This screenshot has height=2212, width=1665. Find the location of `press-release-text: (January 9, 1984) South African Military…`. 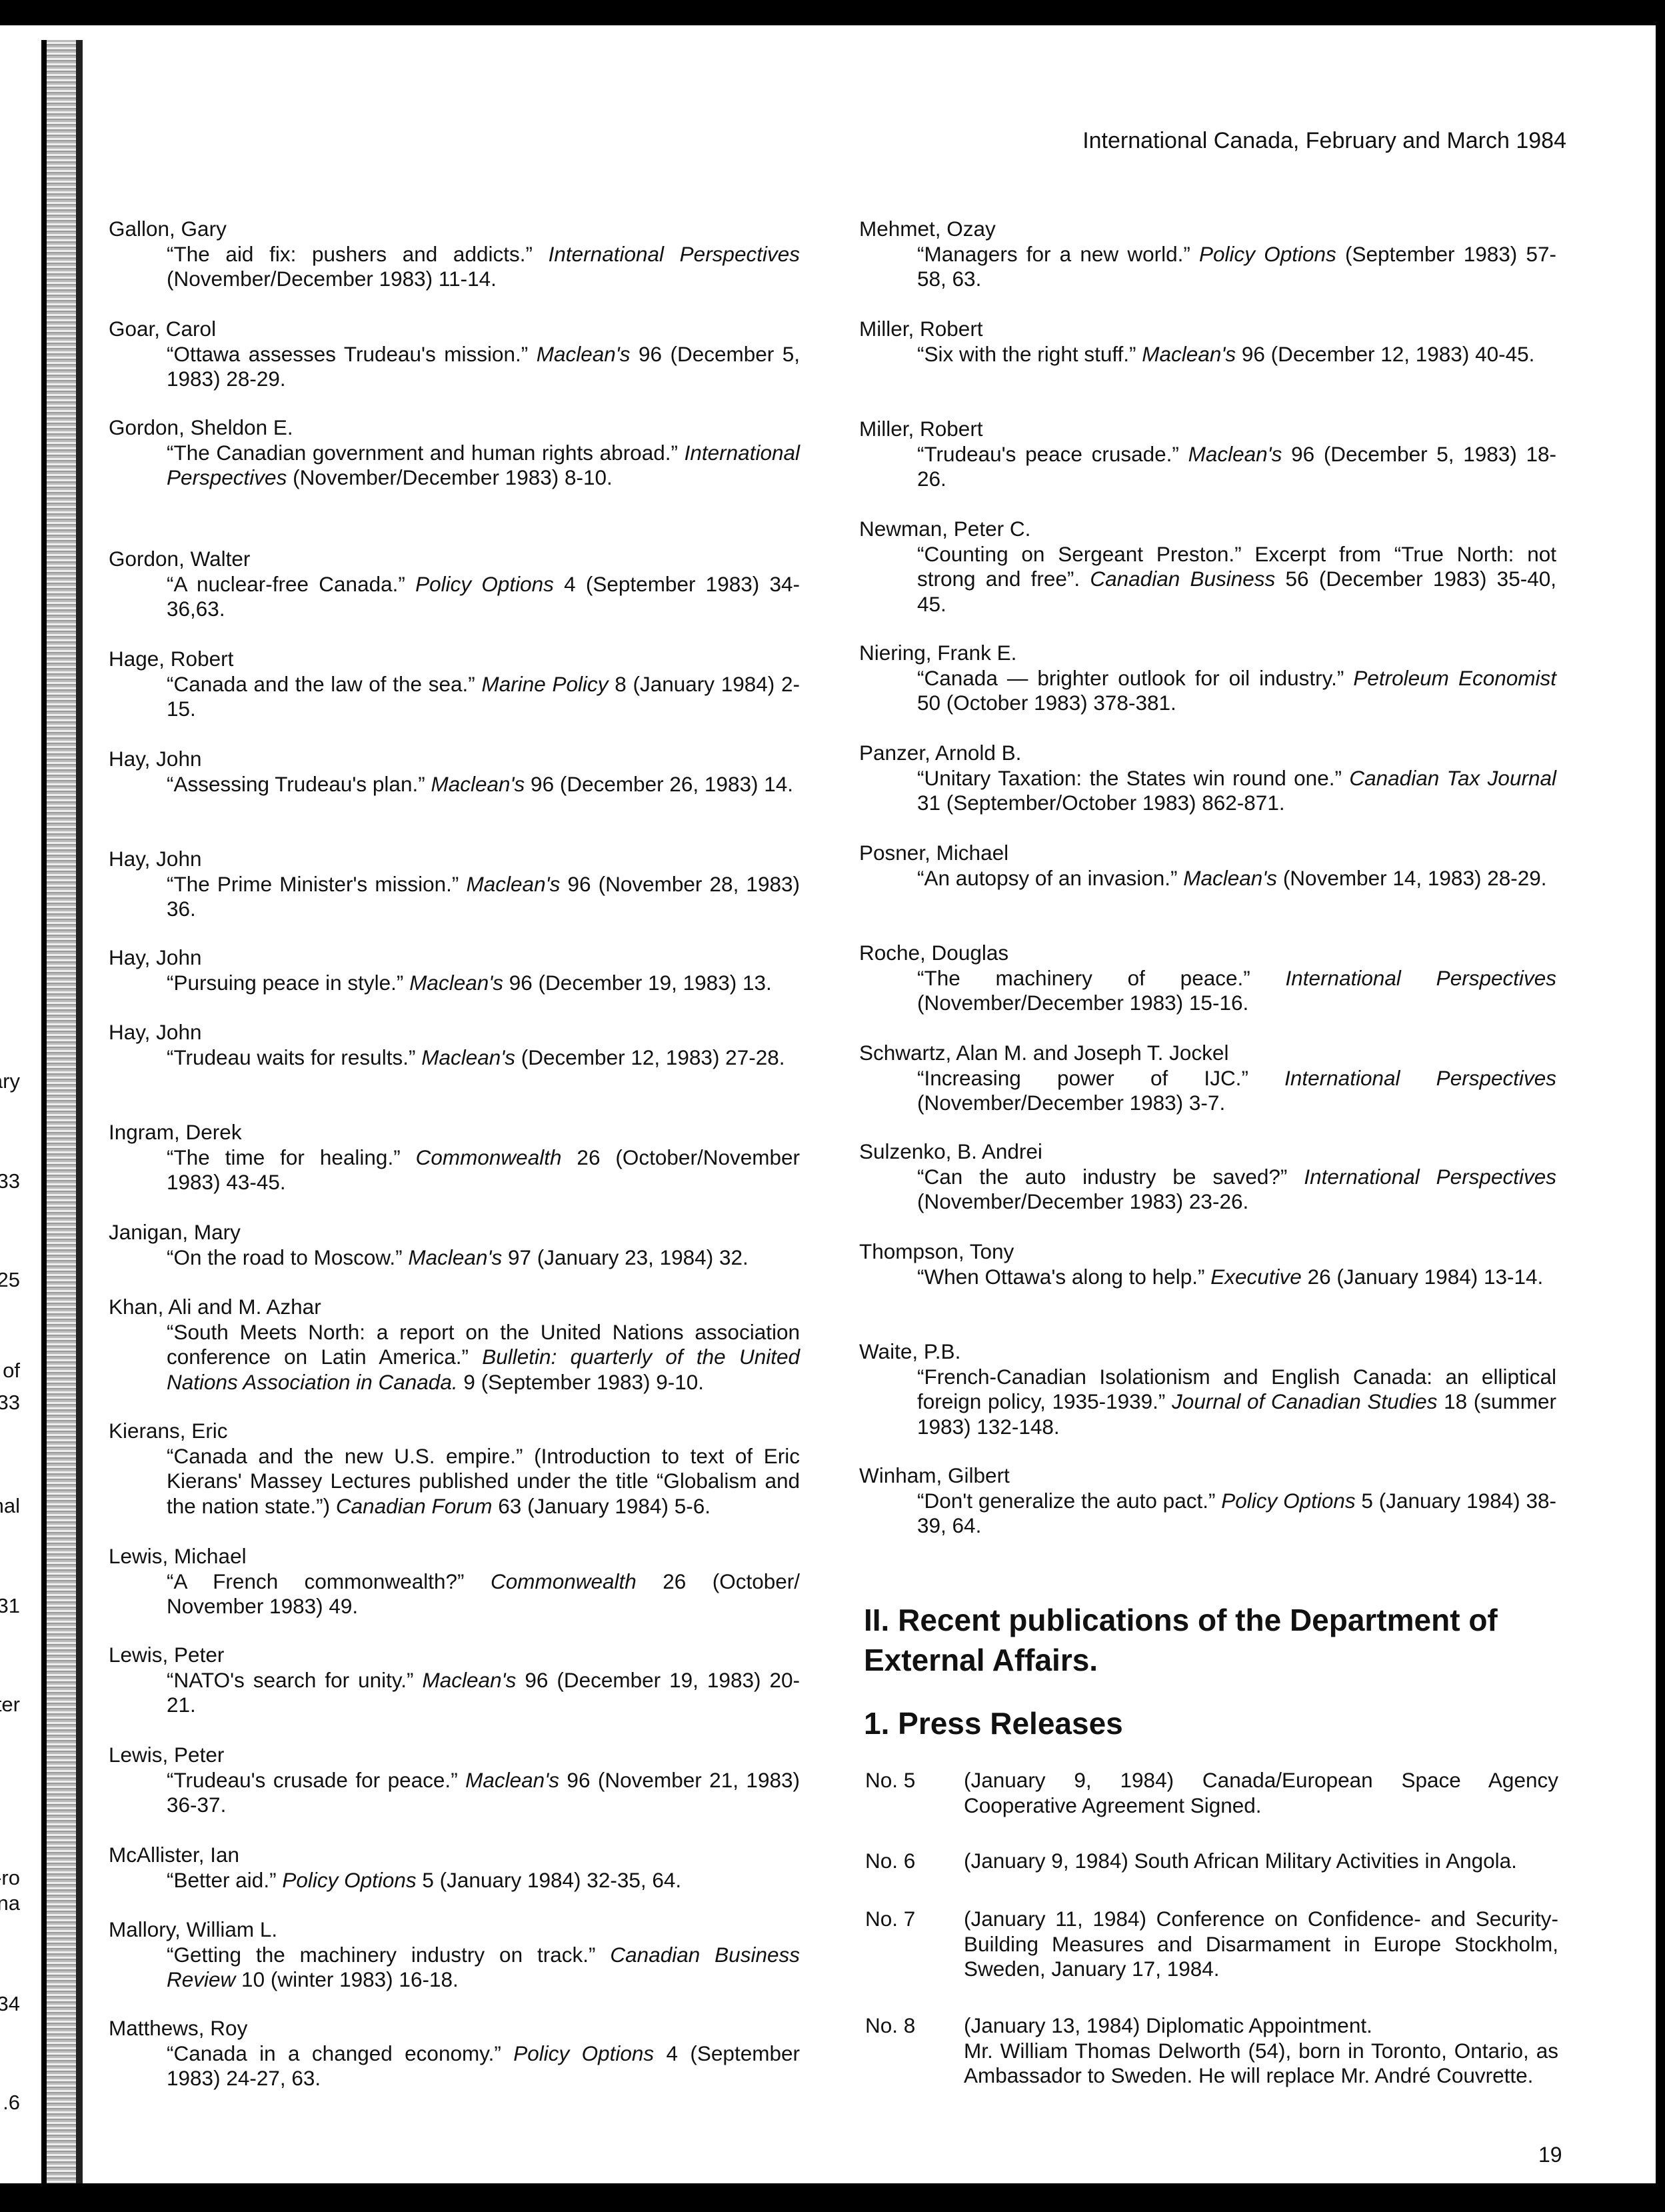

press-release-text: (January 9, 1984) South African Military… is located at coordinates (1240, 1861).